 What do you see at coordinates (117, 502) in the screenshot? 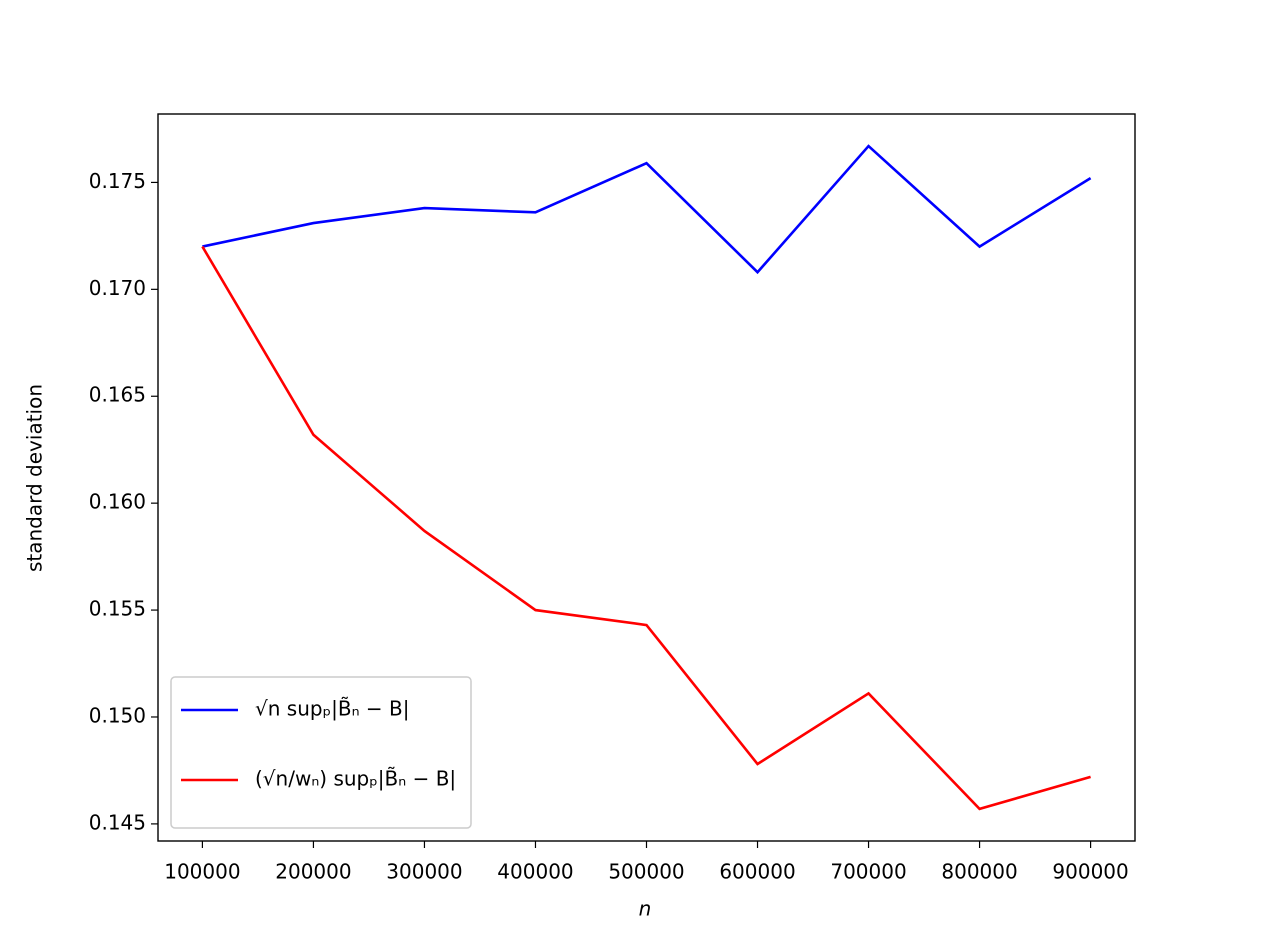
I see `y-tick-label: 0.160` at bounding box center [117, 502].